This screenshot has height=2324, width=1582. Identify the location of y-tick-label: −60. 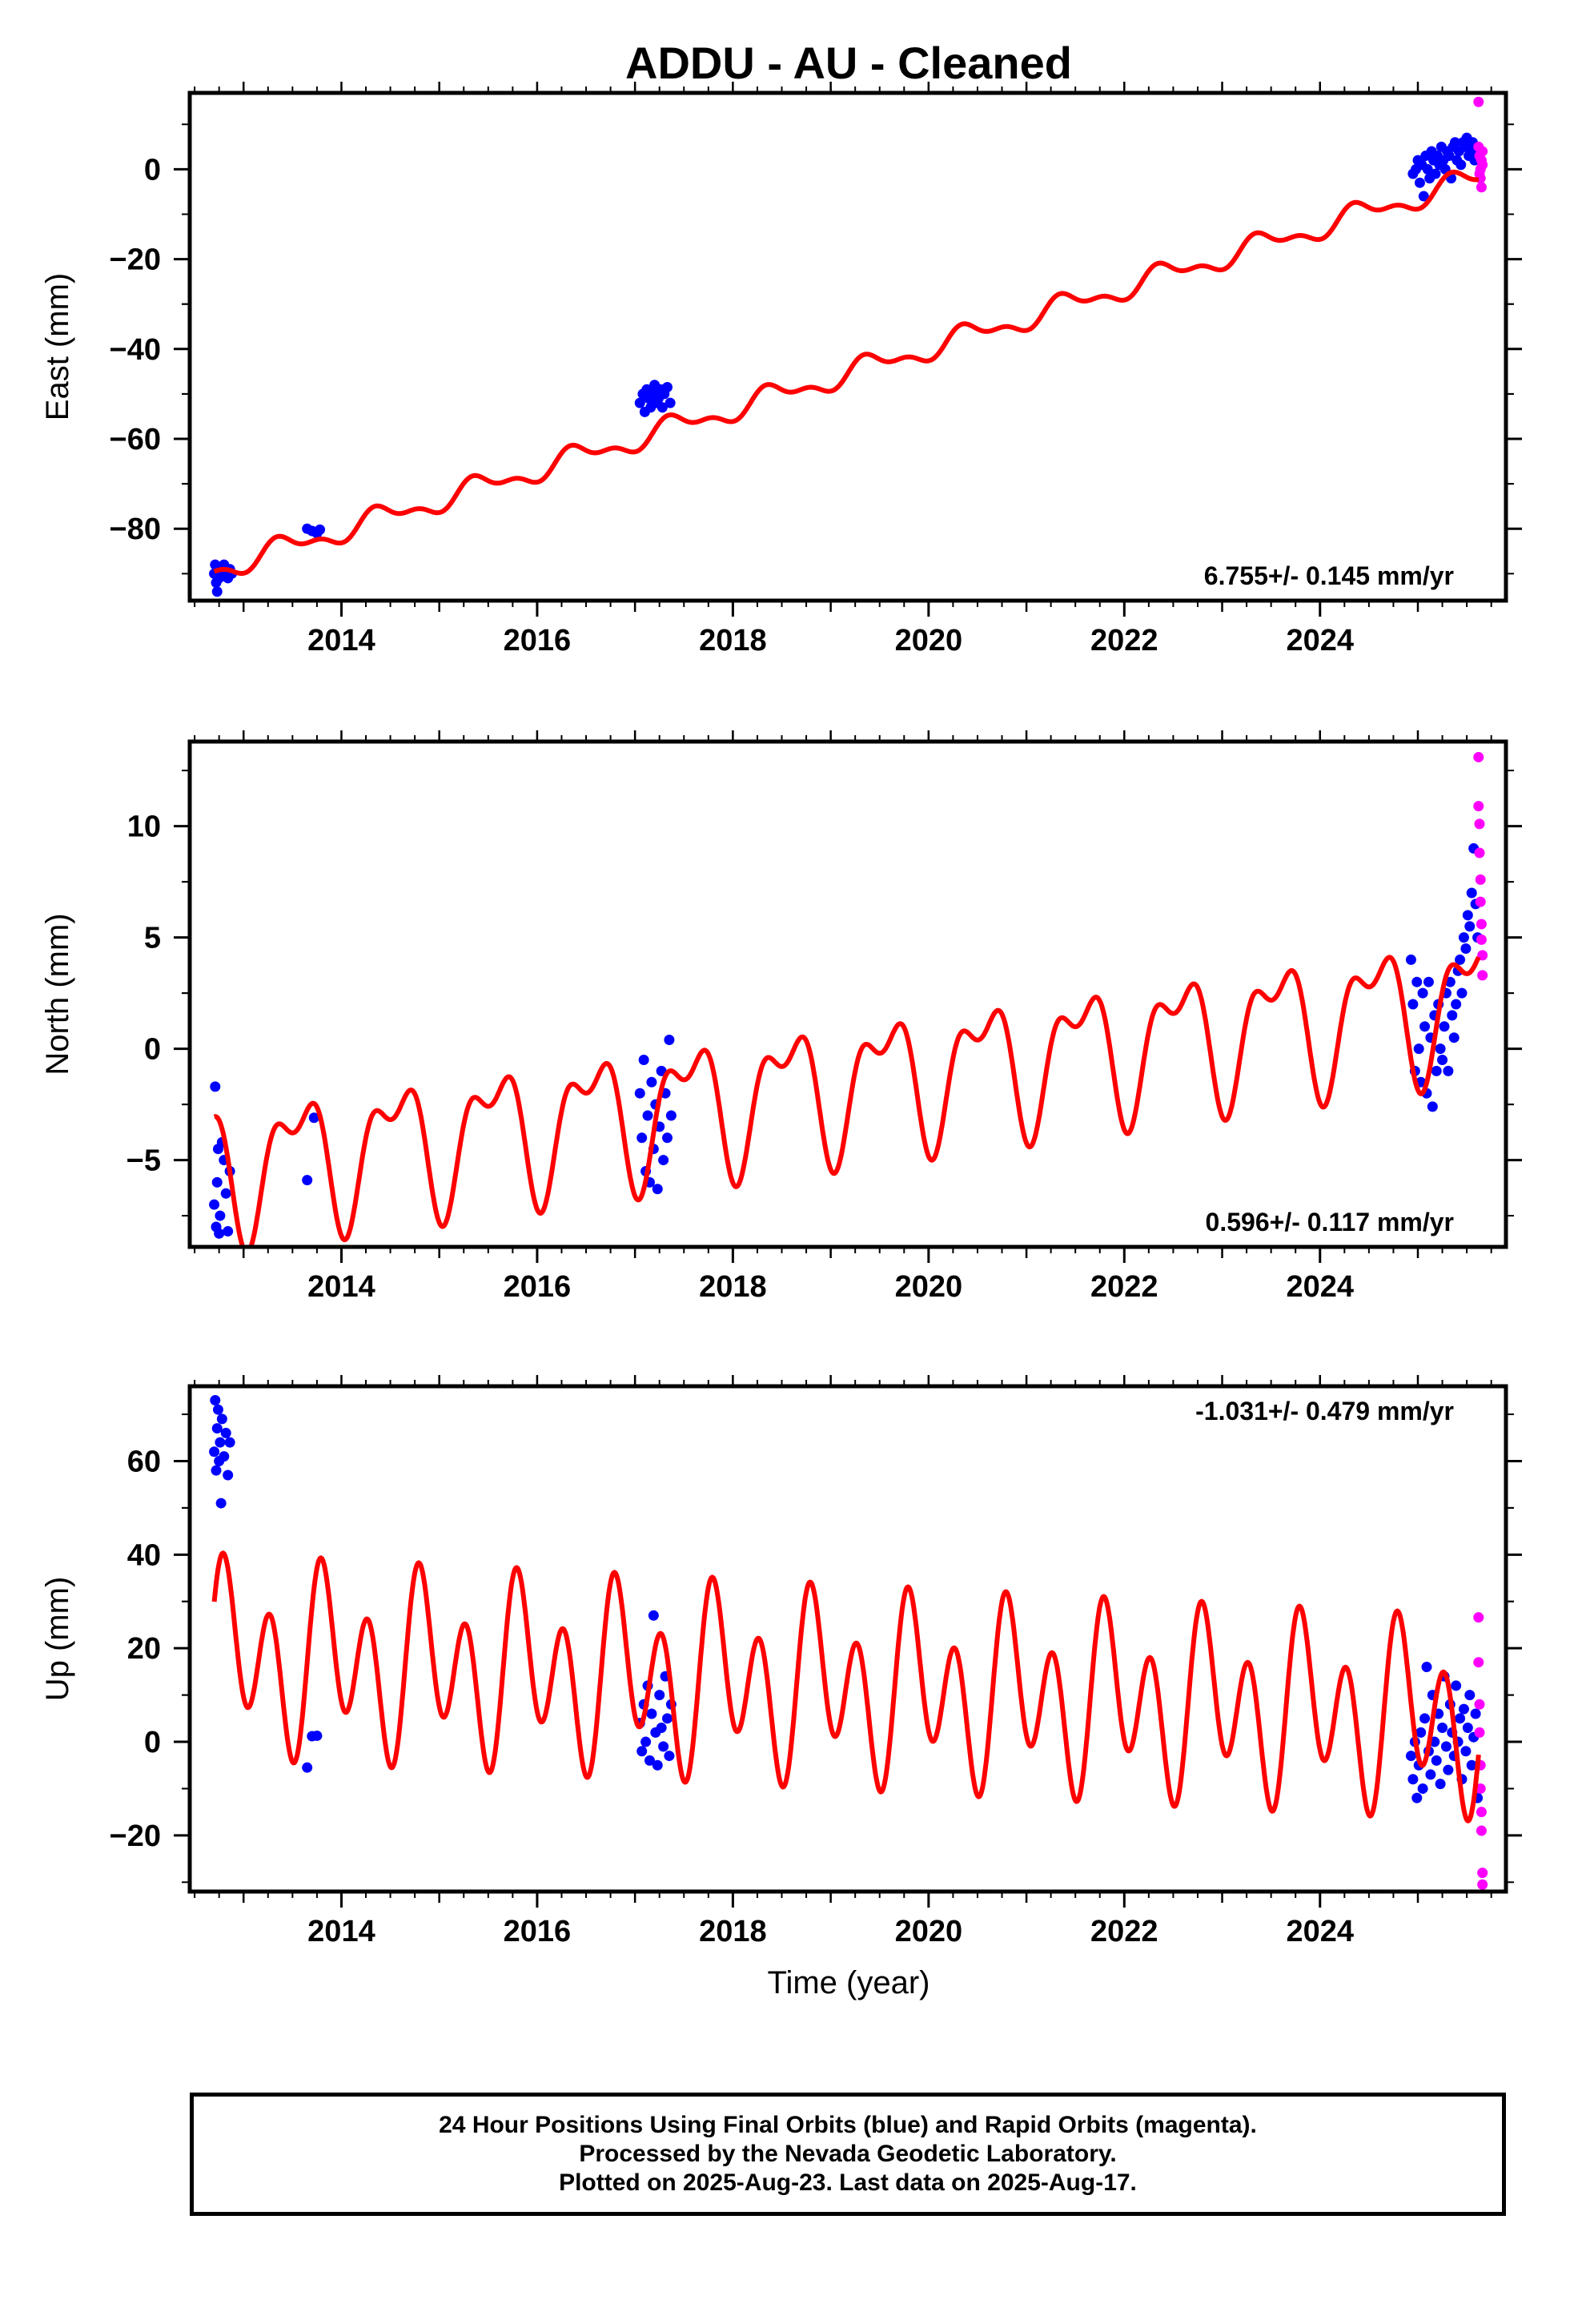
(135, 439).